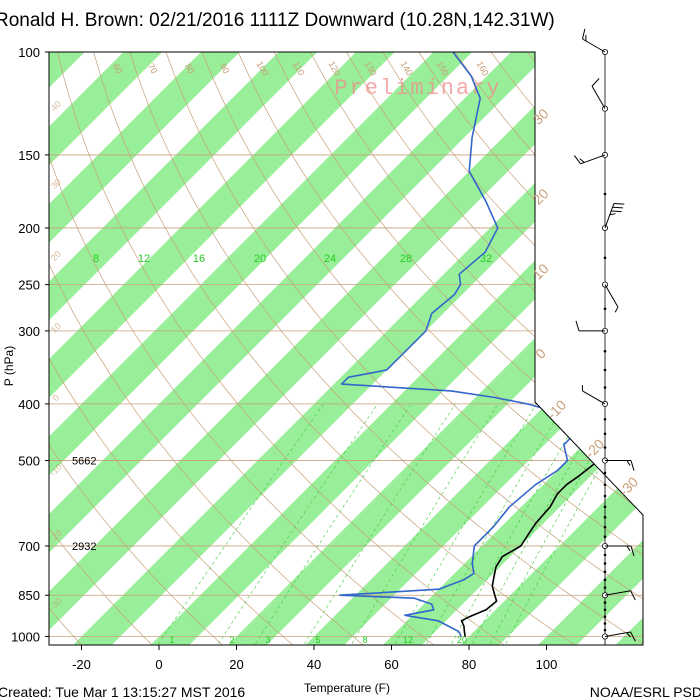  Describe the element at coordinates (56, 256) in the screenshot. I see `isotherm-label-left: 20` at that location.